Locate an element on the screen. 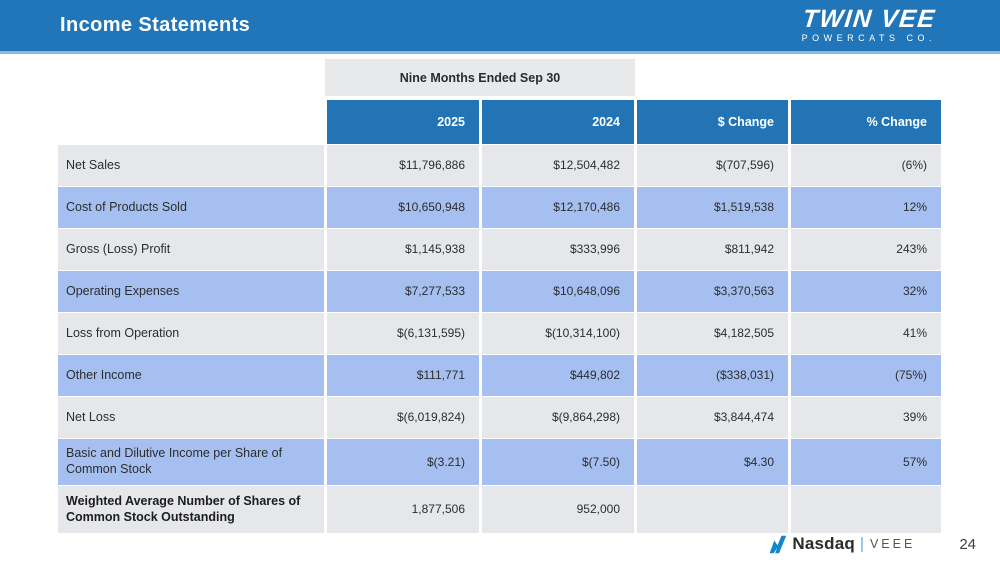 The height and width of the screenshot is (563, 1000). row-label: Net Loss is located at coordinates (191, 417).